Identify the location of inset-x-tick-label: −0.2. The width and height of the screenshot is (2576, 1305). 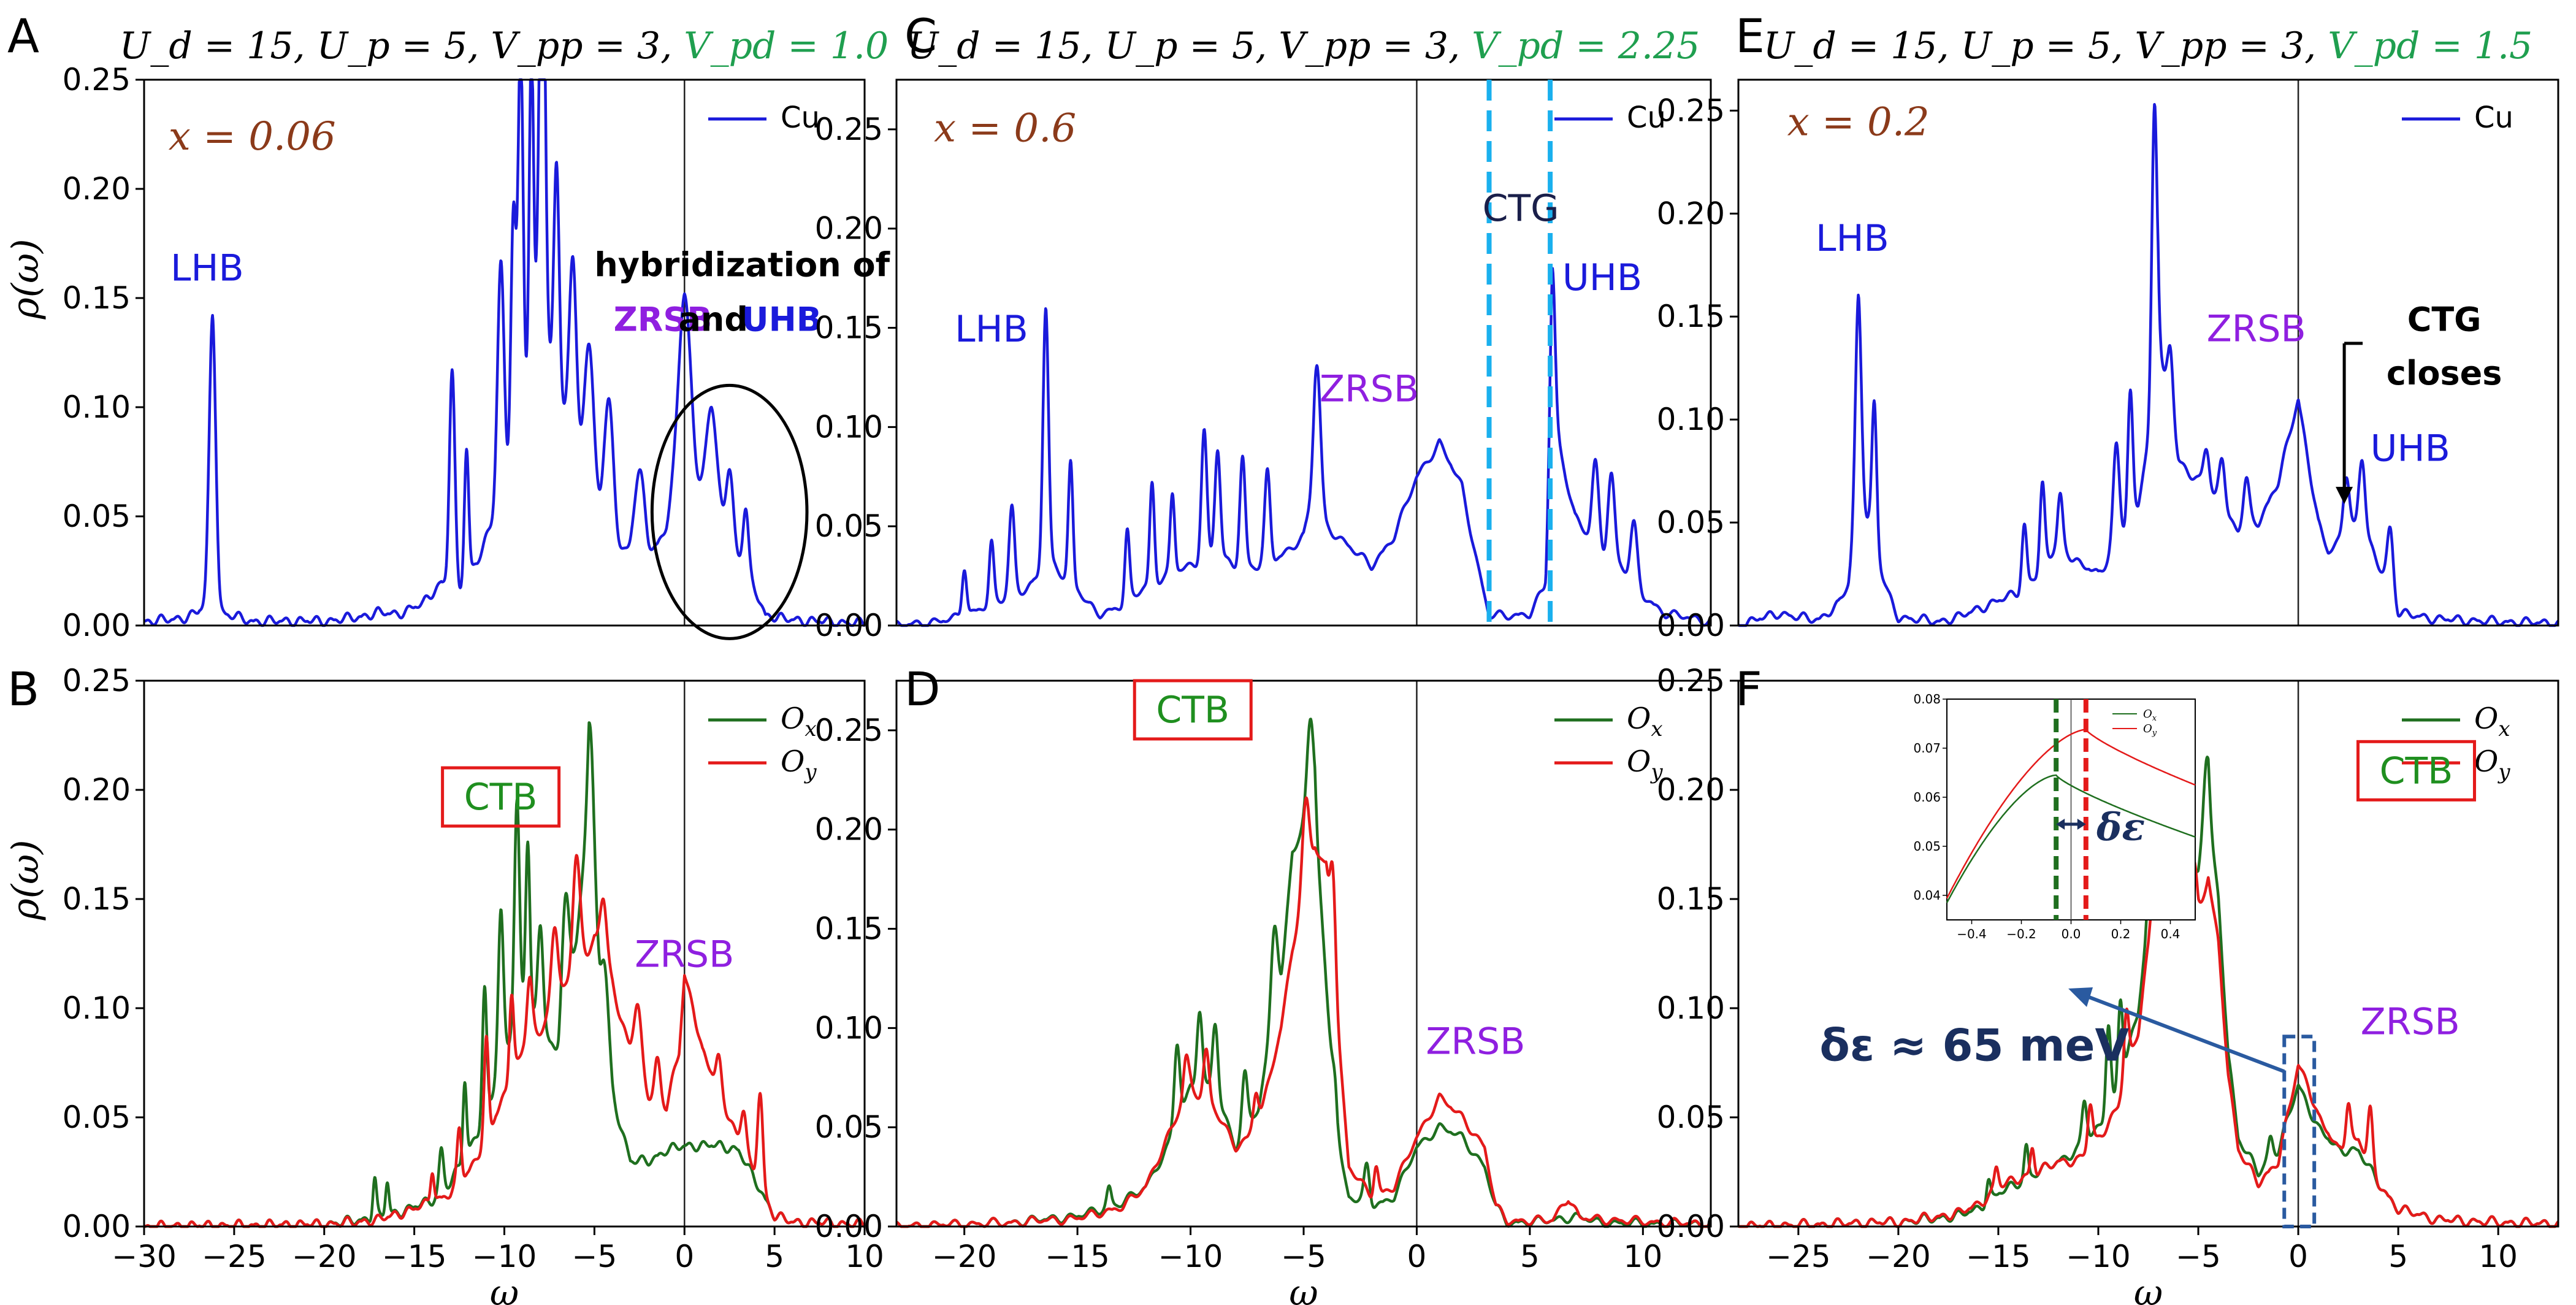
(2021, 934).